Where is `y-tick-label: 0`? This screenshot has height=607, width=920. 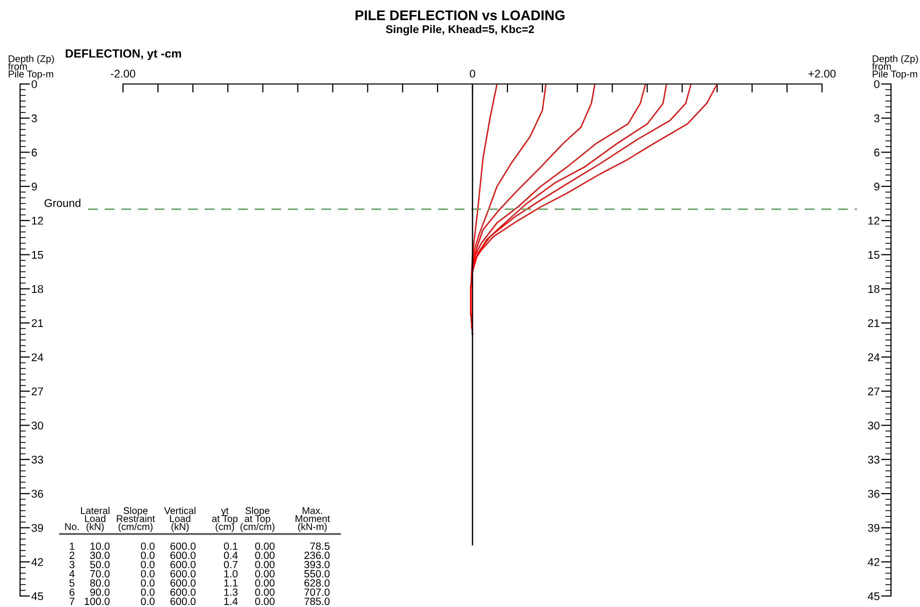 y-tick-label: 0 is located at coordinates (34, 84).